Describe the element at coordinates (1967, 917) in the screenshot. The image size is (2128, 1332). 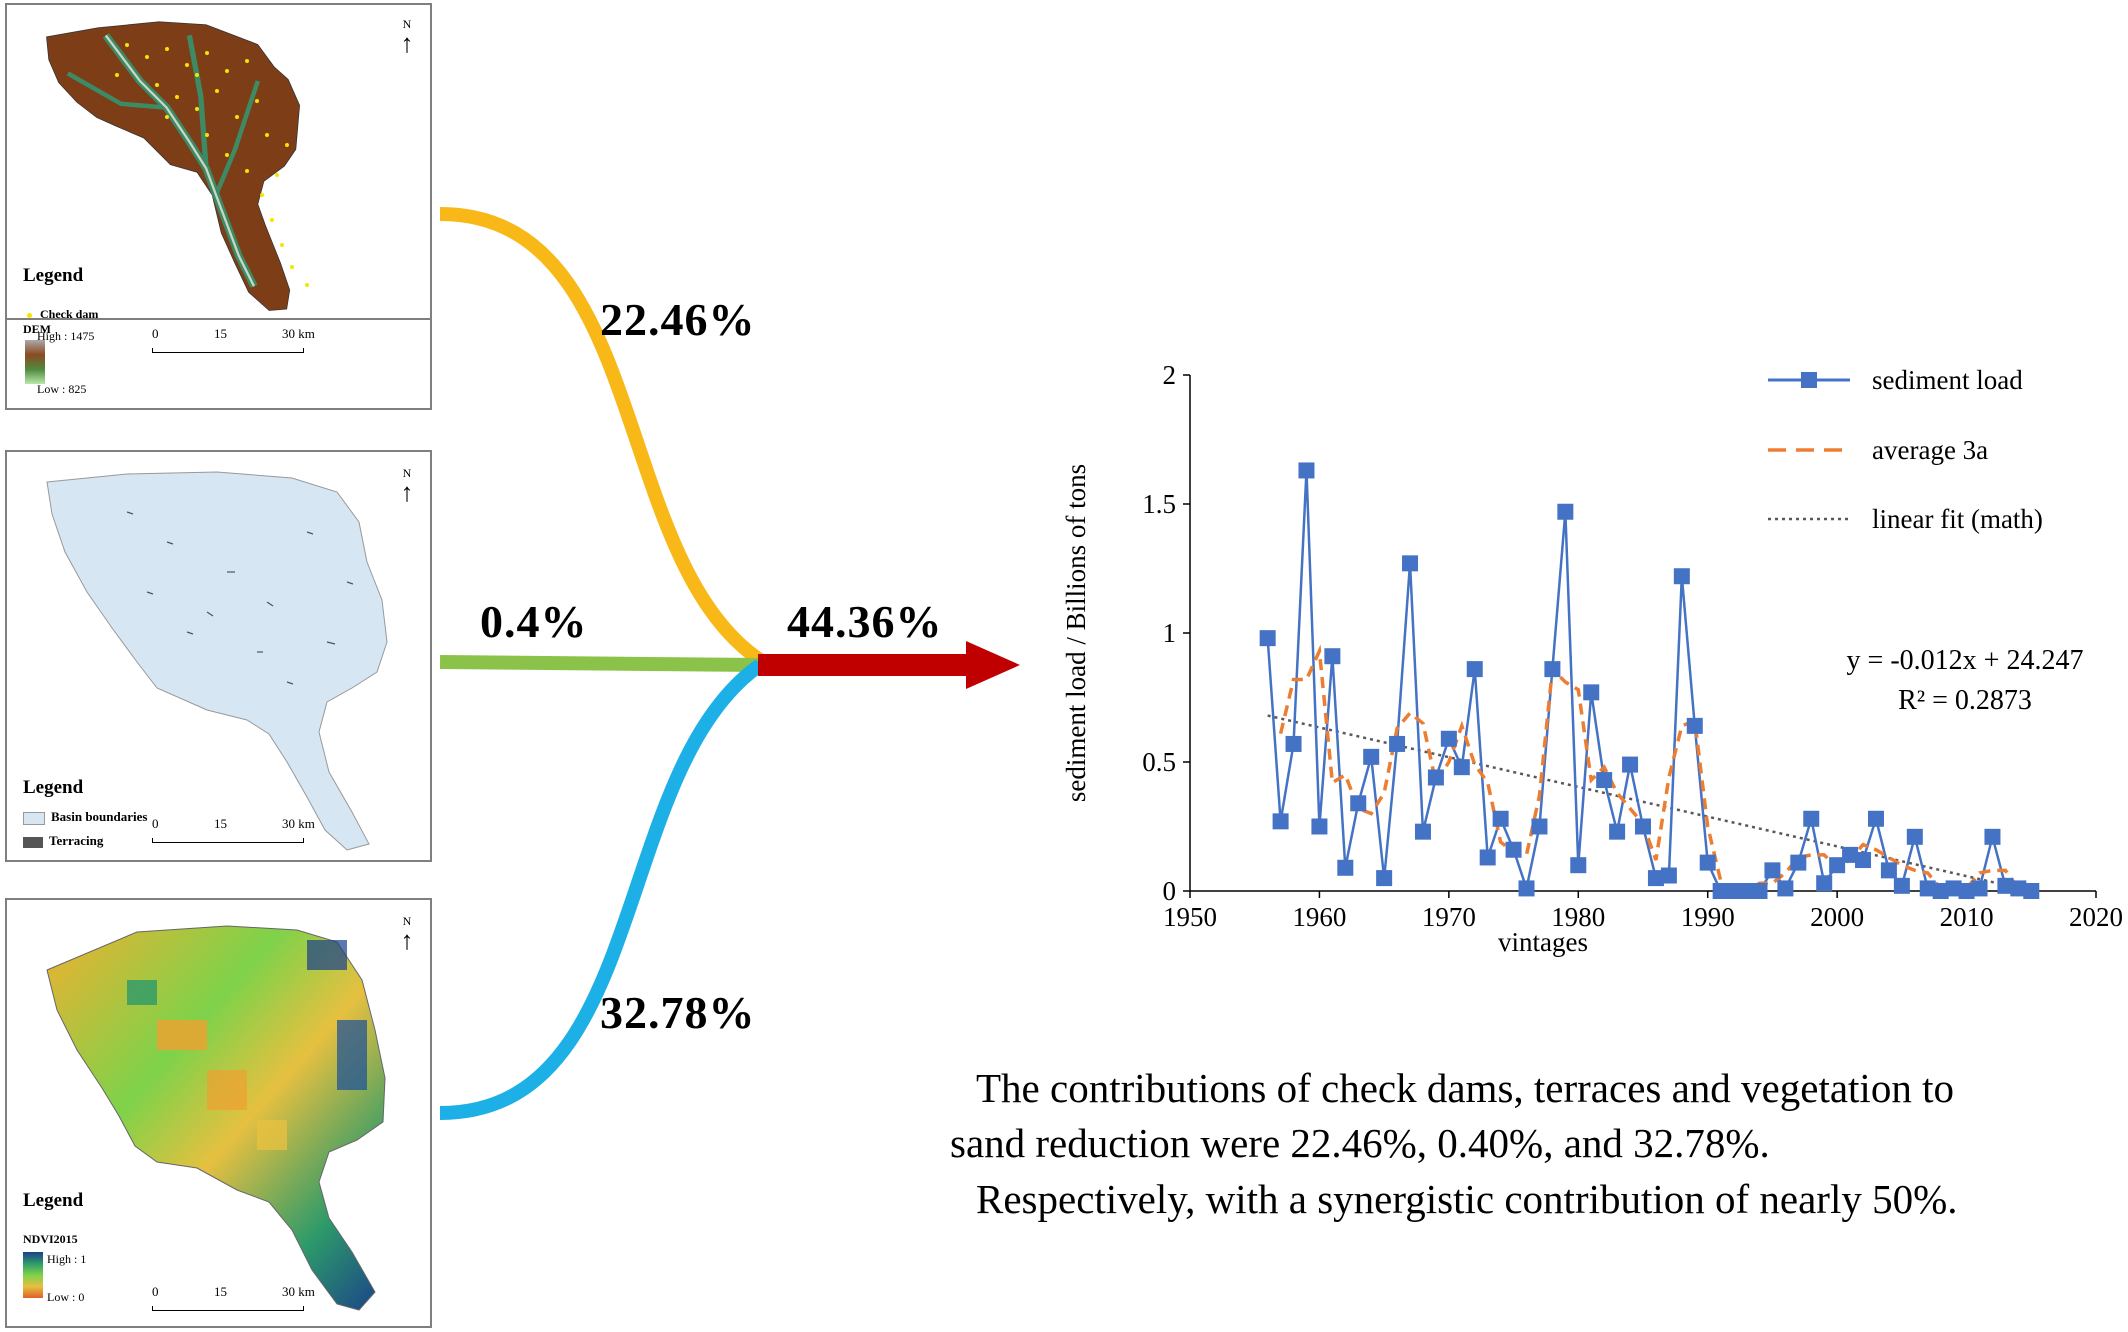
I see `x-tick-label: 2010` at that location.